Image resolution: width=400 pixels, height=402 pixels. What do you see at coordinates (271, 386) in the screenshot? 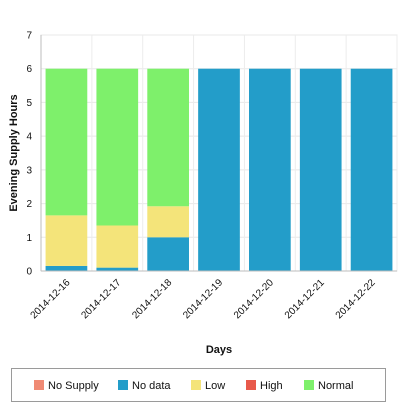
I see `legend-label: High` at bounding box center [271, 386].